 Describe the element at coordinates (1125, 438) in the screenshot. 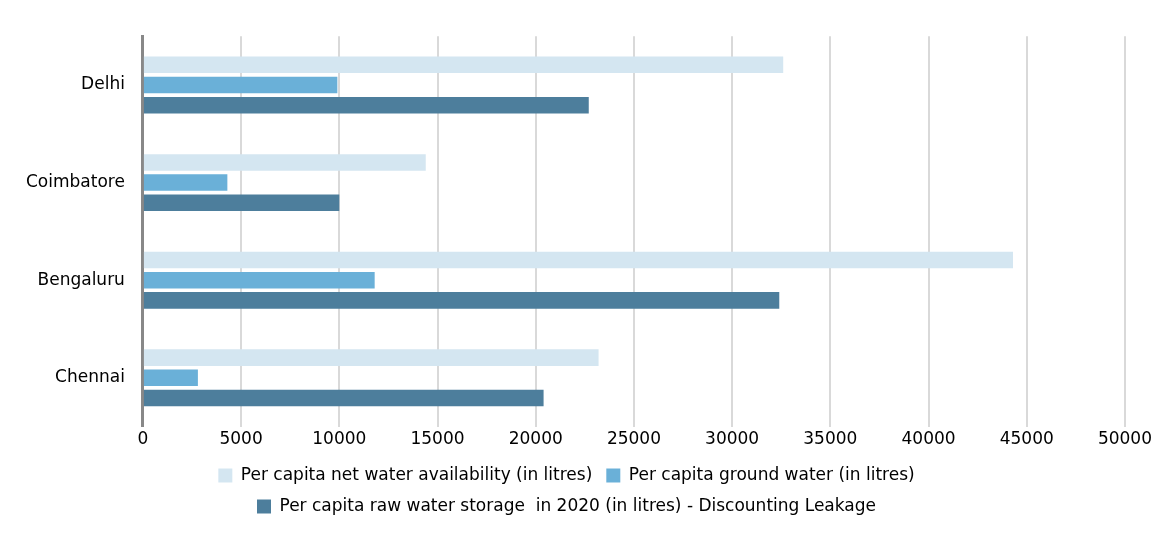

I see `x-tick-label: 50000` at that location.